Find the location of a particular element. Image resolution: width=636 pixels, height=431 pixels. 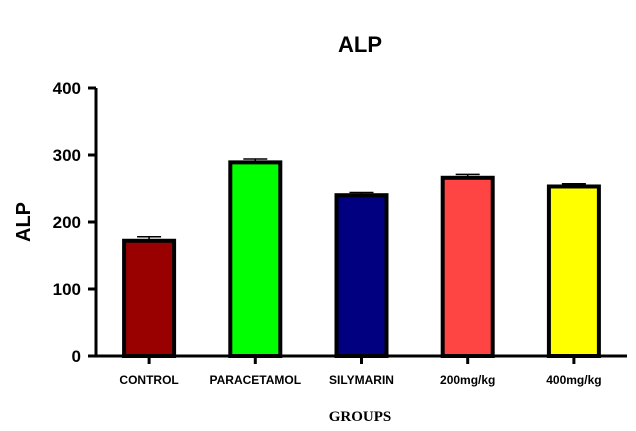

x-tick-label-4: 200mg/kg is located at coordinates (467, 380).